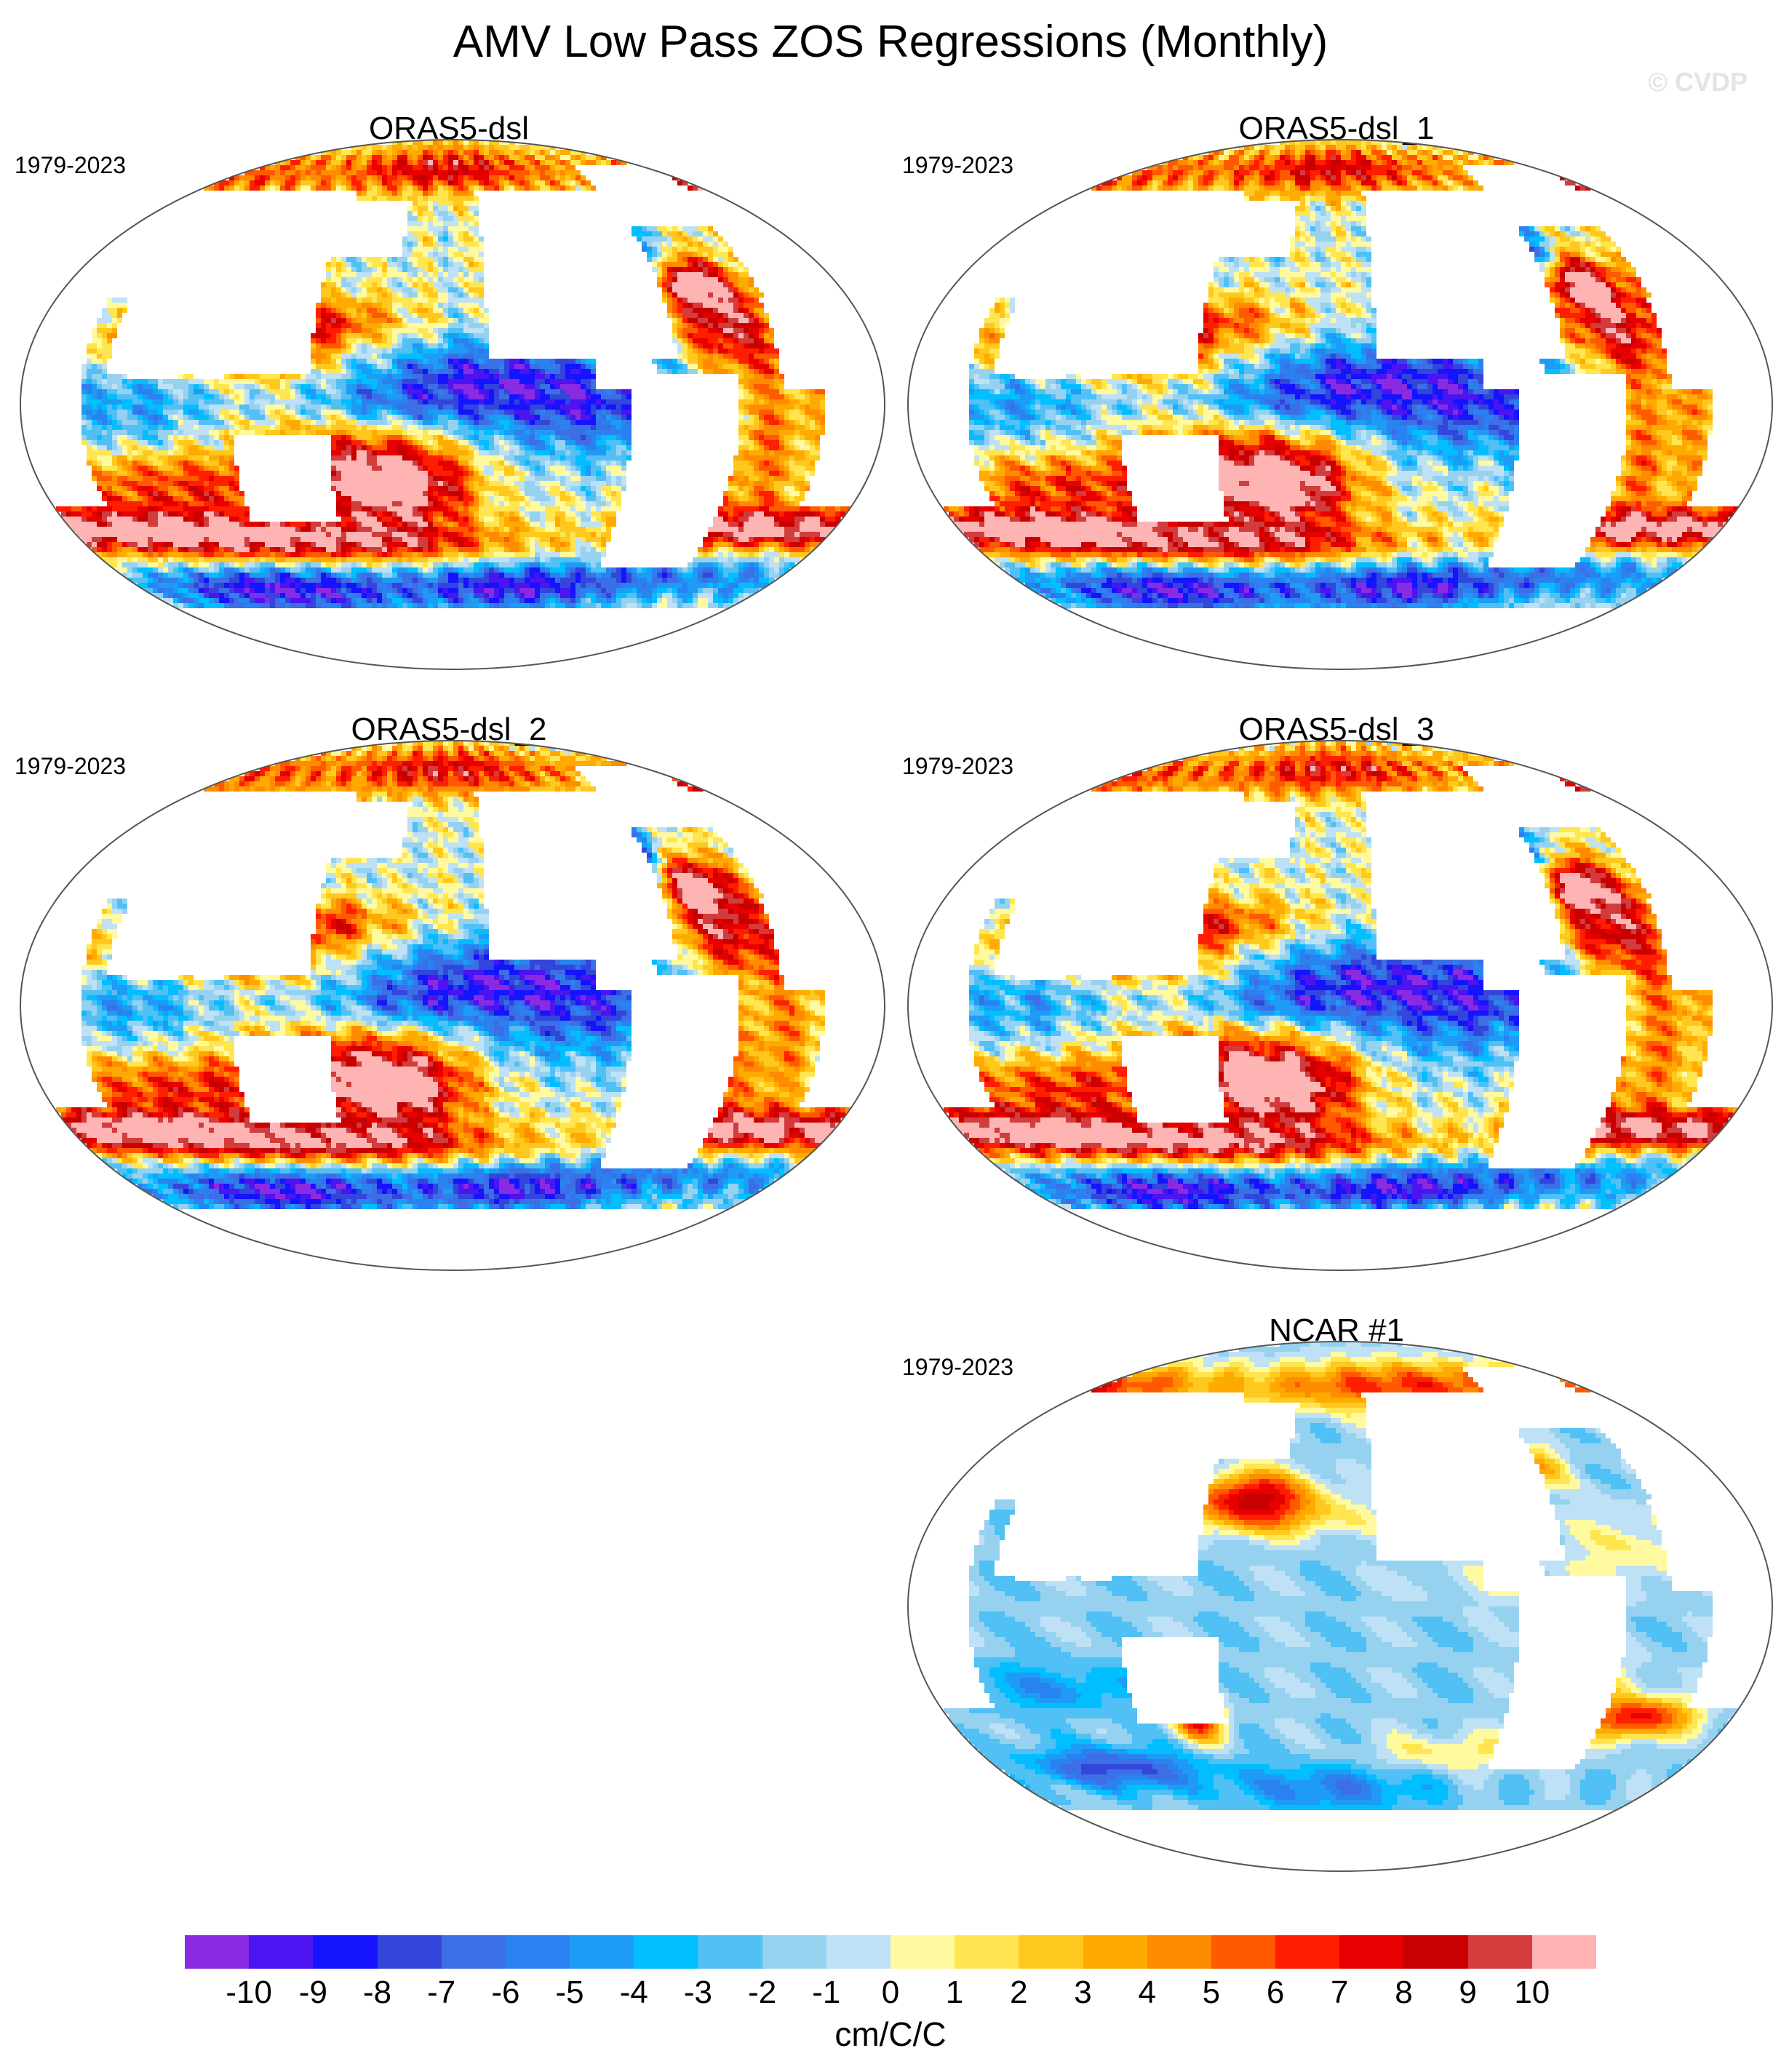 This screenshot has width=1781, height=2072. What do you see at coordinates (570, 1992) in the screenshot?
I see `colorbar-tick-label: -5` at bounding box center [570, 1992].